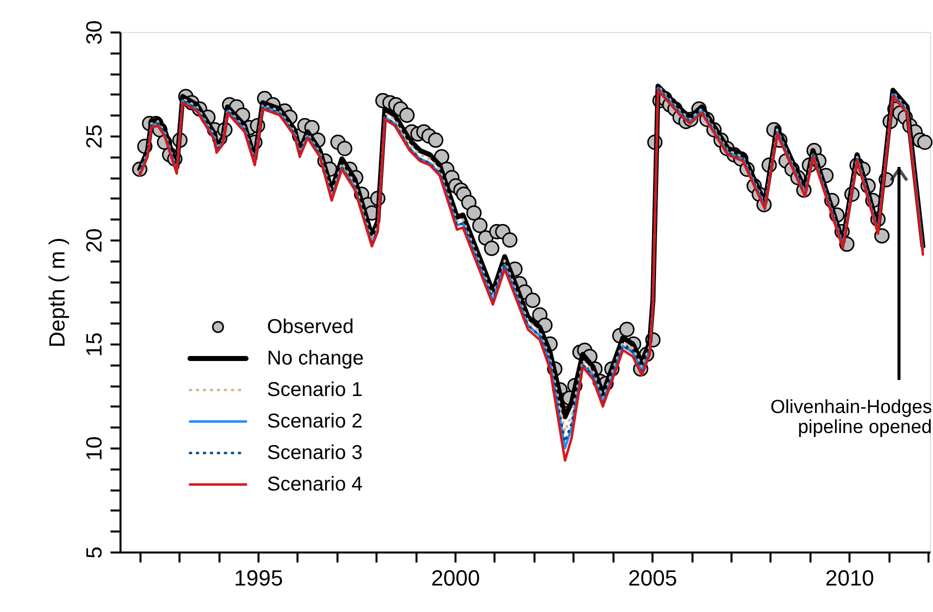  What do you see at coordinates (455, 578) in the screenshot?
I see `x-tick-label: 2000` at bounding box center [455, 578].